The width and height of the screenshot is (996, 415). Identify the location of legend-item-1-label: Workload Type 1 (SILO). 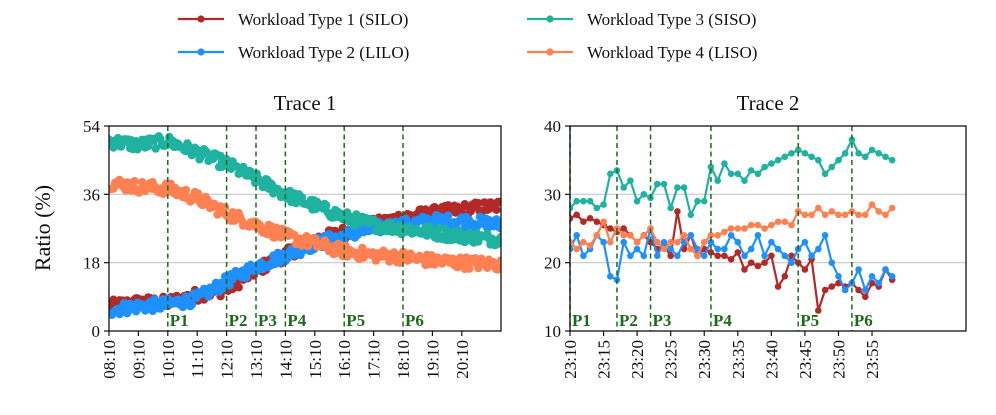
(323, 19).